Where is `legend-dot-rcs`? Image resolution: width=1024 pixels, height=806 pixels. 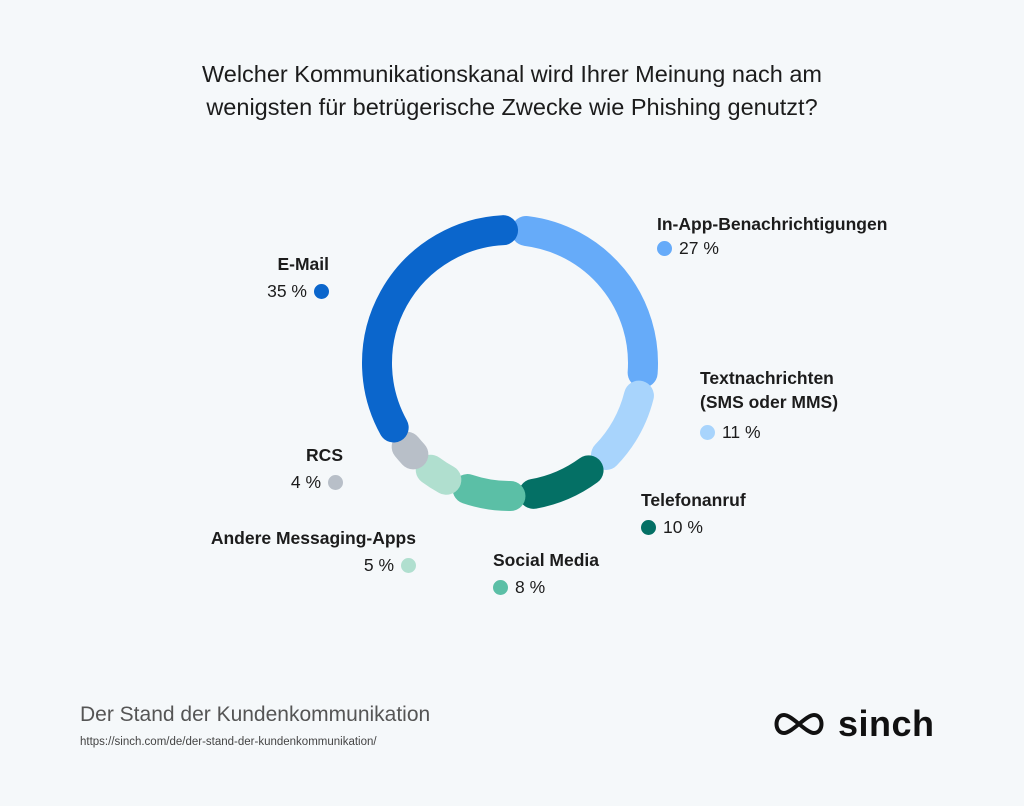 legend-dot-rcs is located at coordinates (335, 482).